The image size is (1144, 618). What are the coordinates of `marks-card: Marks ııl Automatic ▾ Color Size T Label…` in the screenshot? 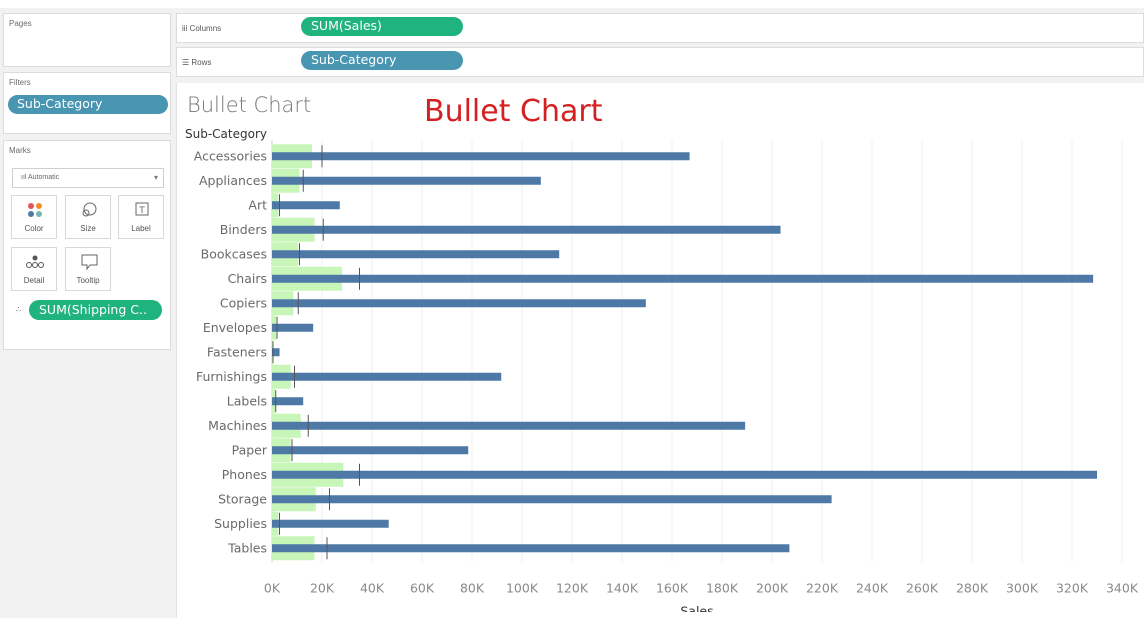 It's located at (87, 245).